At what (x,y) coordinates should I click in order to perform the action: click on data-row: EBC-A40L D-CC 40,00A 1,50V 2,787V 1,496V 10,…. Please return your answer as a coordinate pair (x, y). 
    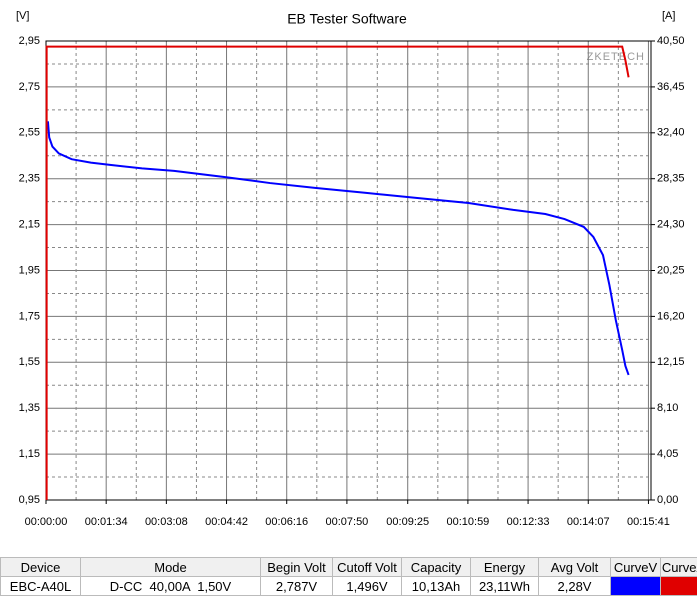
    Looking at the image, I should click on (348, 586).